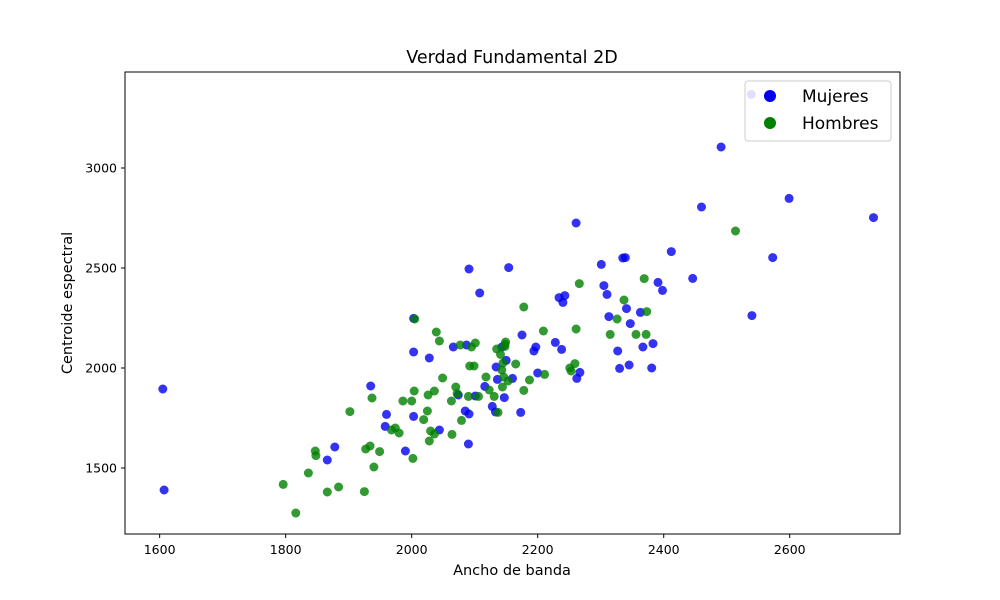 The height and width of the screenshot is (600, 1000). What do you see at coordinates (101, 168) in the screenshot?
I see `y-tick-label: 3000` at bounding box center [101, 168].